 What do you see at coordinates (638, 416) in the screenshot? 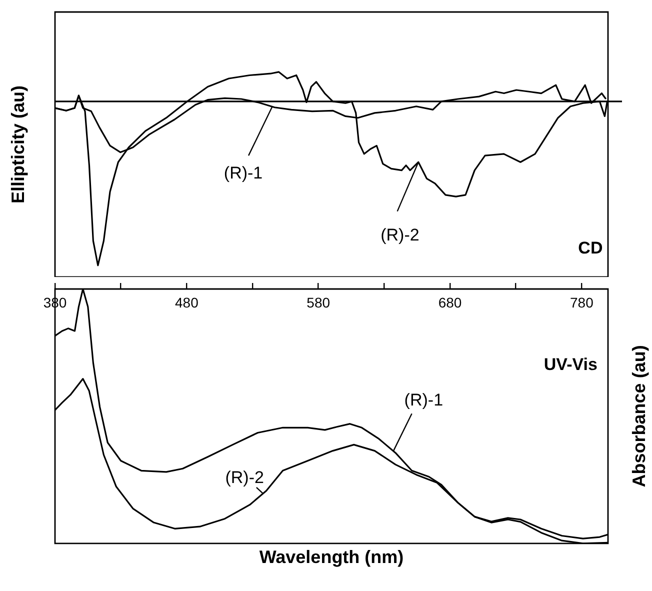
I see `y2-axis-title: Absorbance (au)` at bounding box center [638, 416].